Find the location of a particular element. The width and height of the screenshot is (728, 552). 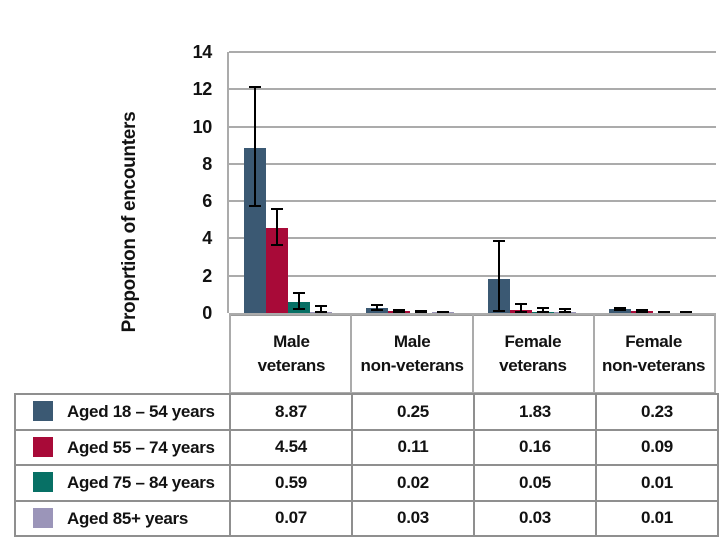

y-tick-label: 12 is located at coordinates (202, 89).